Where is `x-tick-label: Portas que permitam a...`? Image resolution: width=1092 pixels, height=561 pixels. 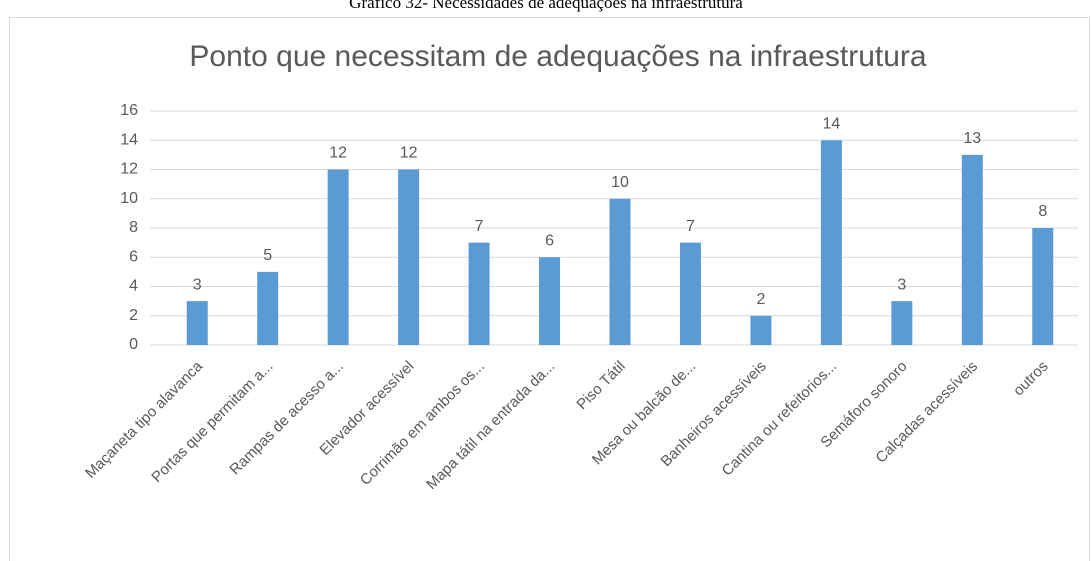
x-tick-label: Portas que permitam a... is located at coordinates (212, 422).